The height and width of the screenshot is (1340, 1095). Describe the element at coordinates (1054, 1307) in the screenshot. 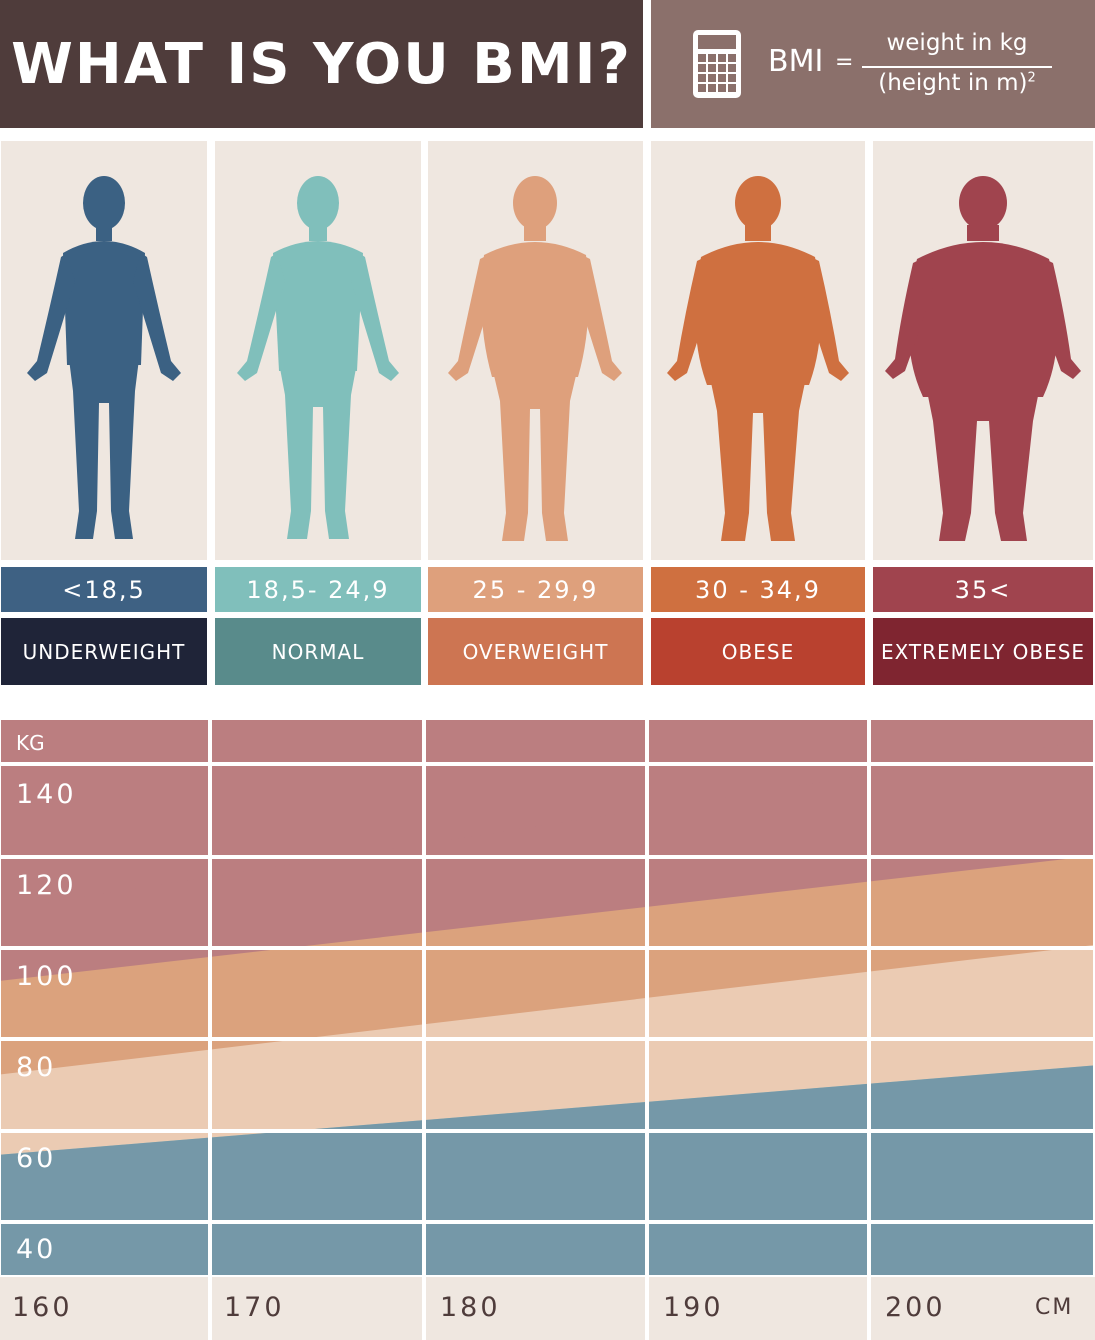

I see `x-axis-label: CM` at that location.